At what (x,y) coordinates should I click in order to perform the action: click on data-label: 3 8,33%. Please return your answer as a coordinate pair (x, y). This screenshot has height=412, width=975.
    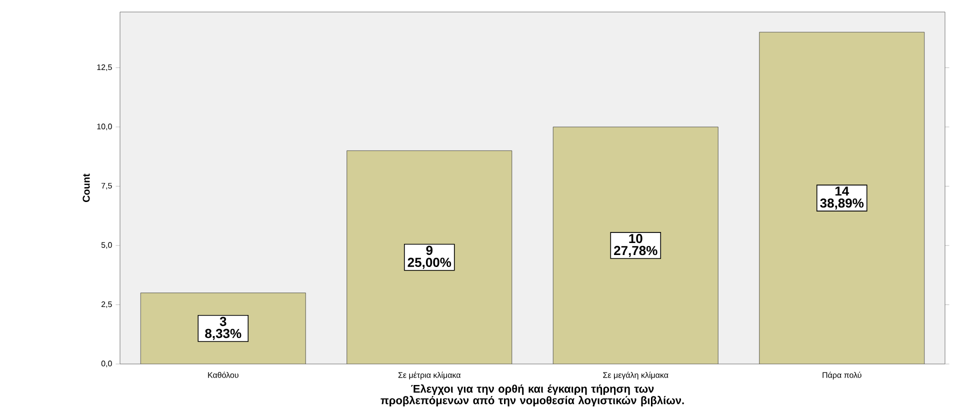
    Looking at the image, I should click on (223, 328).